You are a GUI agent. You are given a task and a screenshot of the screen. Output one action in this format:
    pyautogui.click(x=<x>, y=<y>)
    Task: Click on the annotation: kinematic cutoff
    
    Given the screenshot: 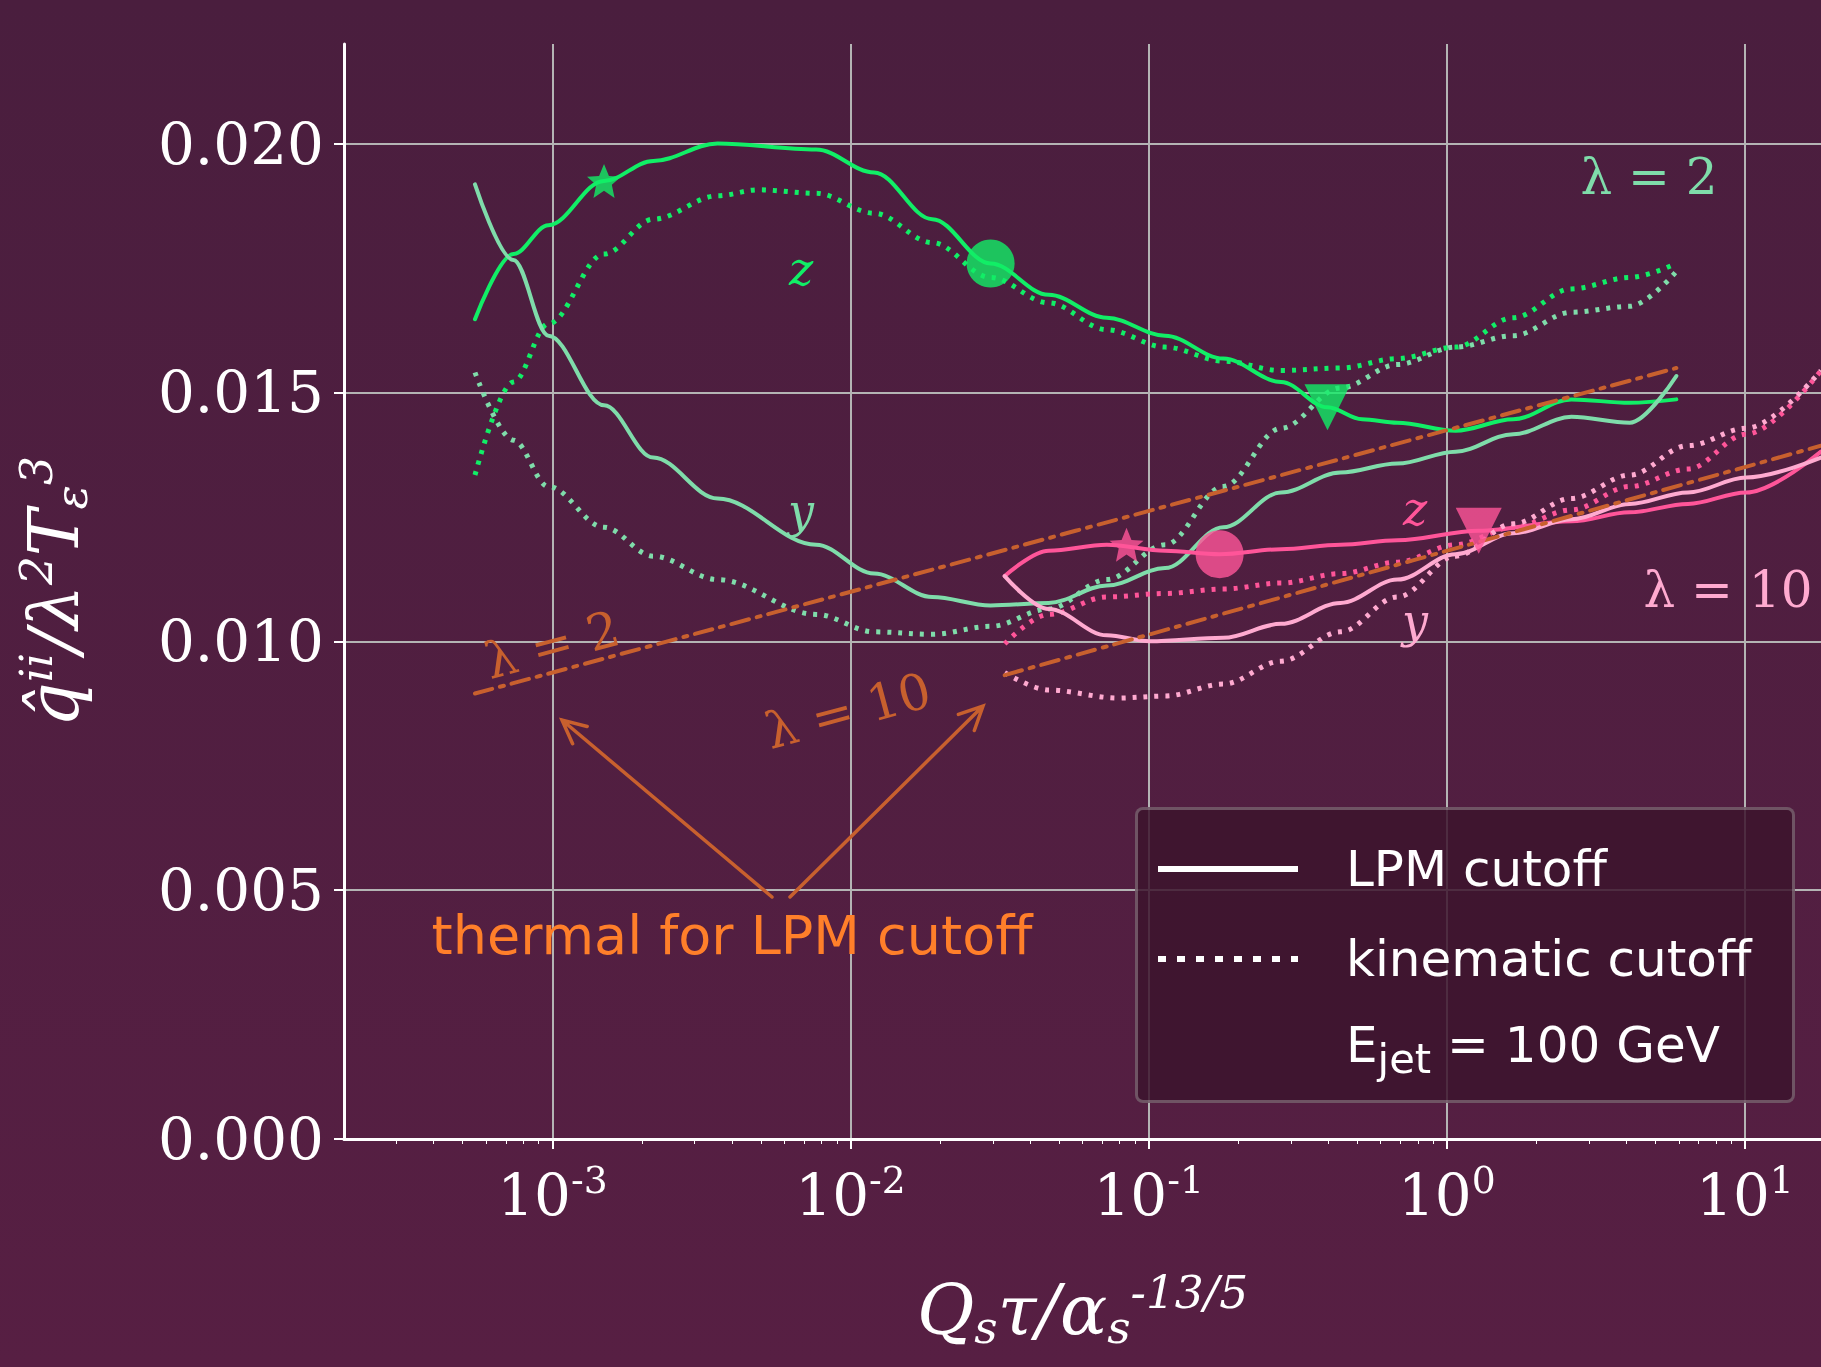 What is the action you would take?
    pyautogui.click(x=1549, y=959)
    